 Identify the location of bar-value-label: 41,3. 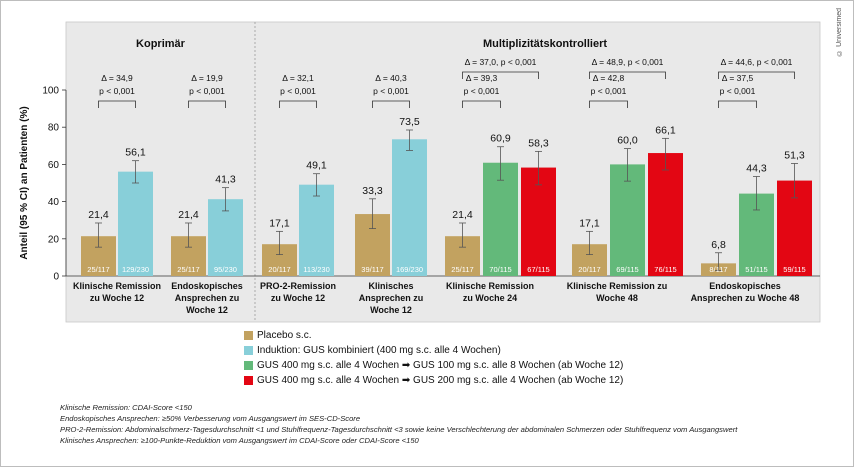
(225, 180).